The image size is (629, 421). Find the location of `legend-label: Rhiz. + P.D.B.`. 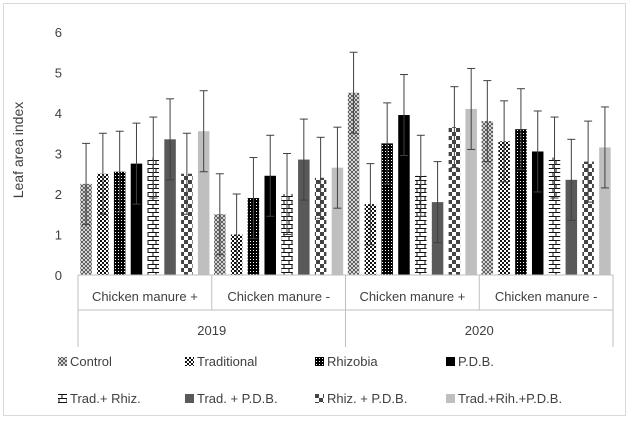

legend-label: Rhiz. + P.D.B. is located at coordinates (367, 398).